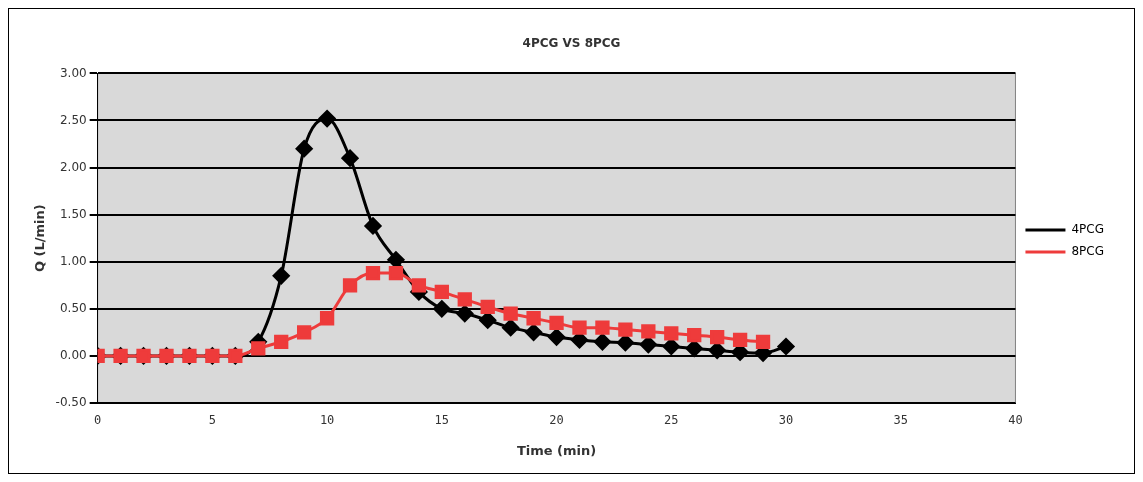  I want to click on x-tick-label: 10, so click(327, 420).